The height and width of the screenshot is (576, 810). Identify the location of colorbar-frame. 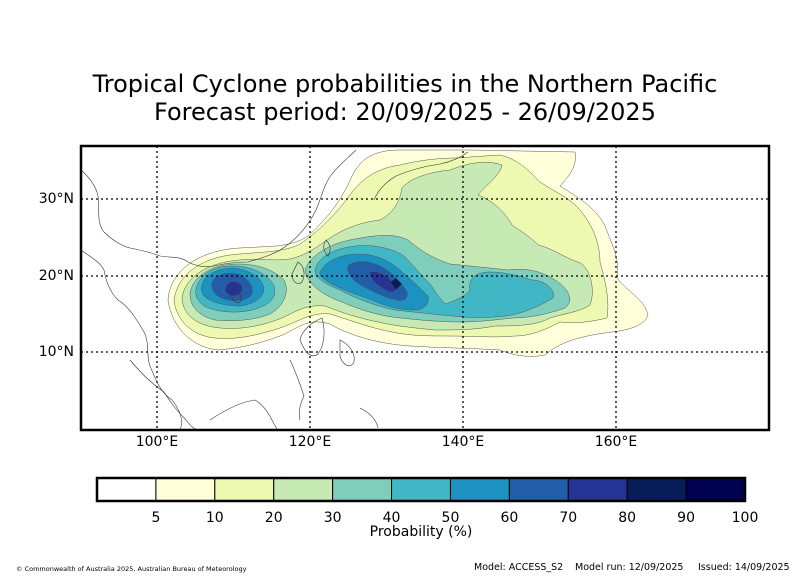
(421, 489).